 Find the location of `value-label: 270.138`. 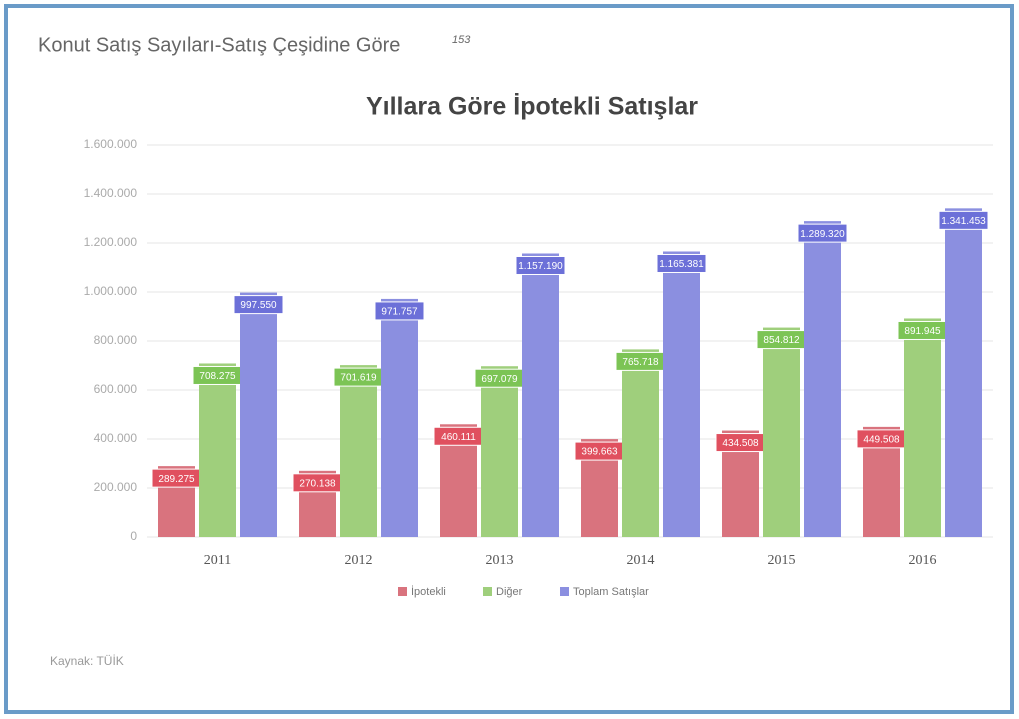

value-label: 270.138 is located at coordinates (317, 483).